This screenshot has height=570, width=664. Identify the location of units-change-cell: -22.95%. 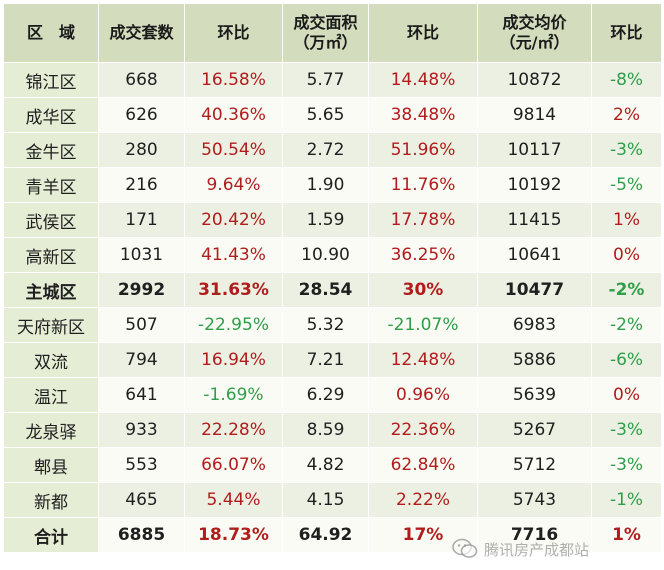
(233, 325).